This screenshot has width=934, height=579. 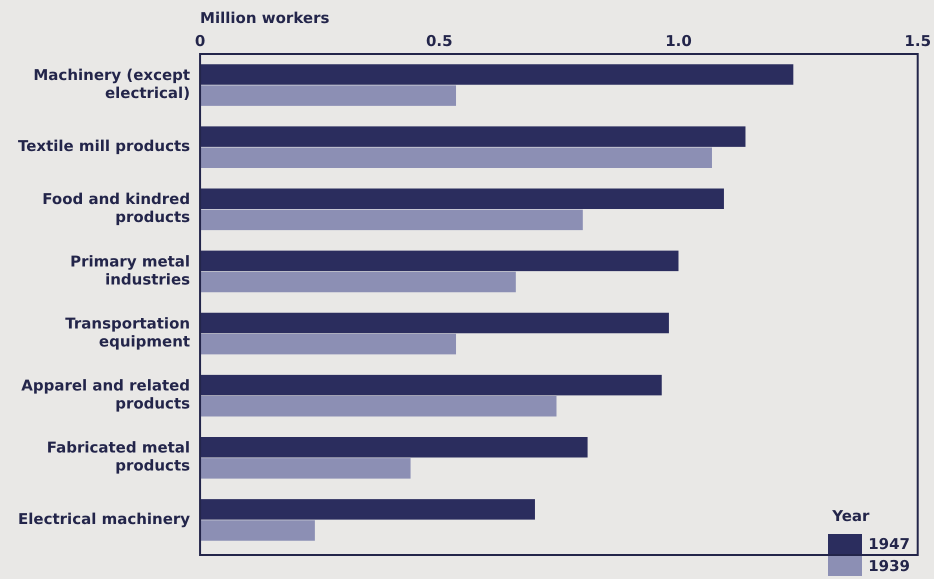 What do you see at coordinates (127, 332) in the screenshot?
I see `y-tick-label: Transportation equipment` at bounding box center [127, 332].